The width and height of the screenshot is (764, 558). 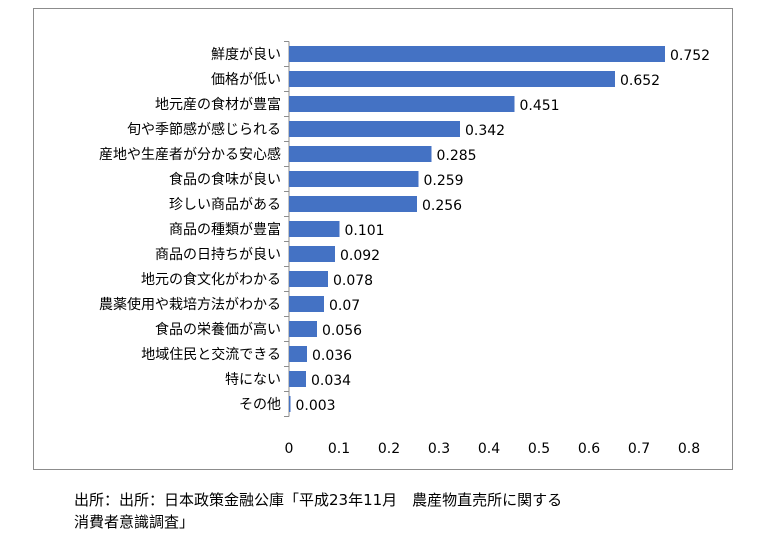 I want to click on data-label: 0.256, so click(x=442, y=206).